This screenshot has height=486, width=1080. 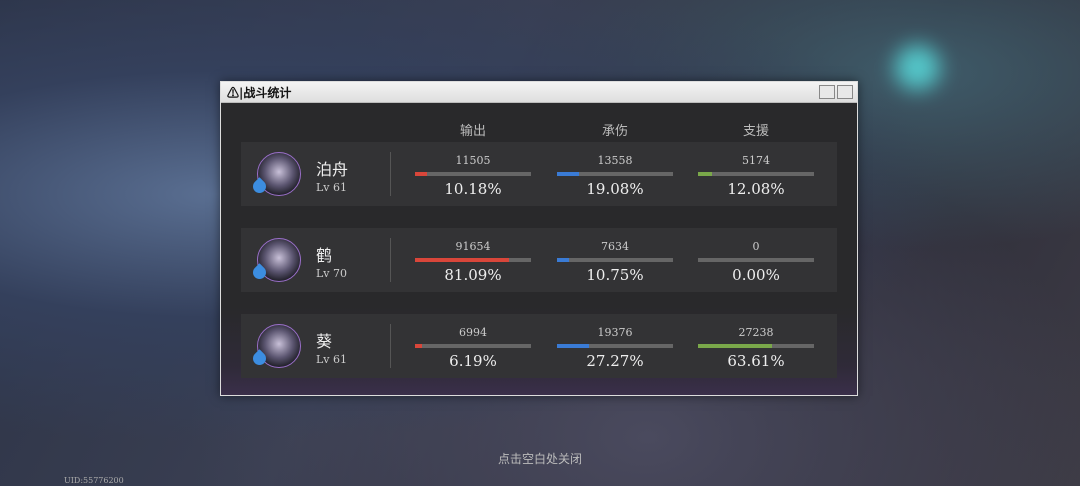 What do you see at coordinates (615, 131) in the screenshot?
I see `column-header: 承伤` at bounding box center [615, 131].